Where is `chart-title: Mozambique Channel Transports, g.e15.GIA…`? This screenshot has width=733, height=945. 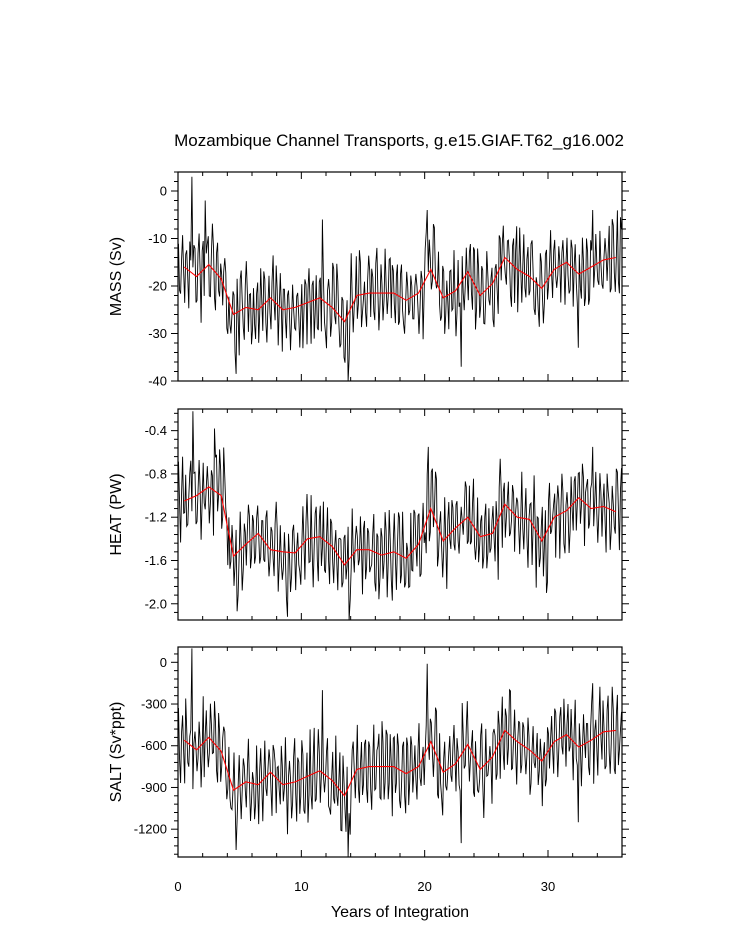
chart-title: Mozambique Channel Transports, g.e15.GIA… is located at coordinates (399, 140).